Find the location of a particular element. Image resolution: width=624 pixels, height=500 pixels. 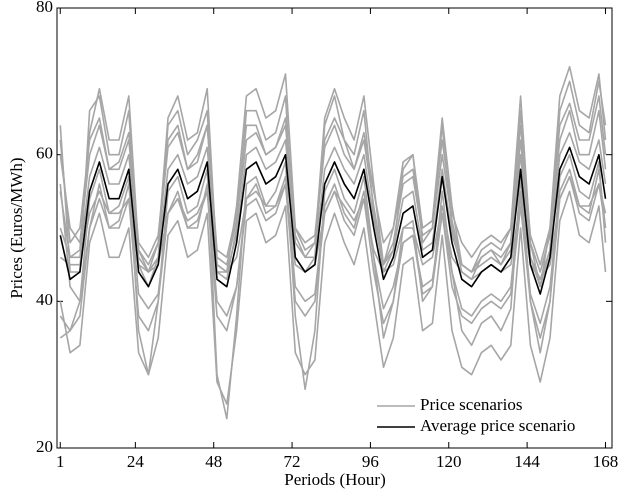

legend-label: Average price scenario is located at coordinates (497, 425).